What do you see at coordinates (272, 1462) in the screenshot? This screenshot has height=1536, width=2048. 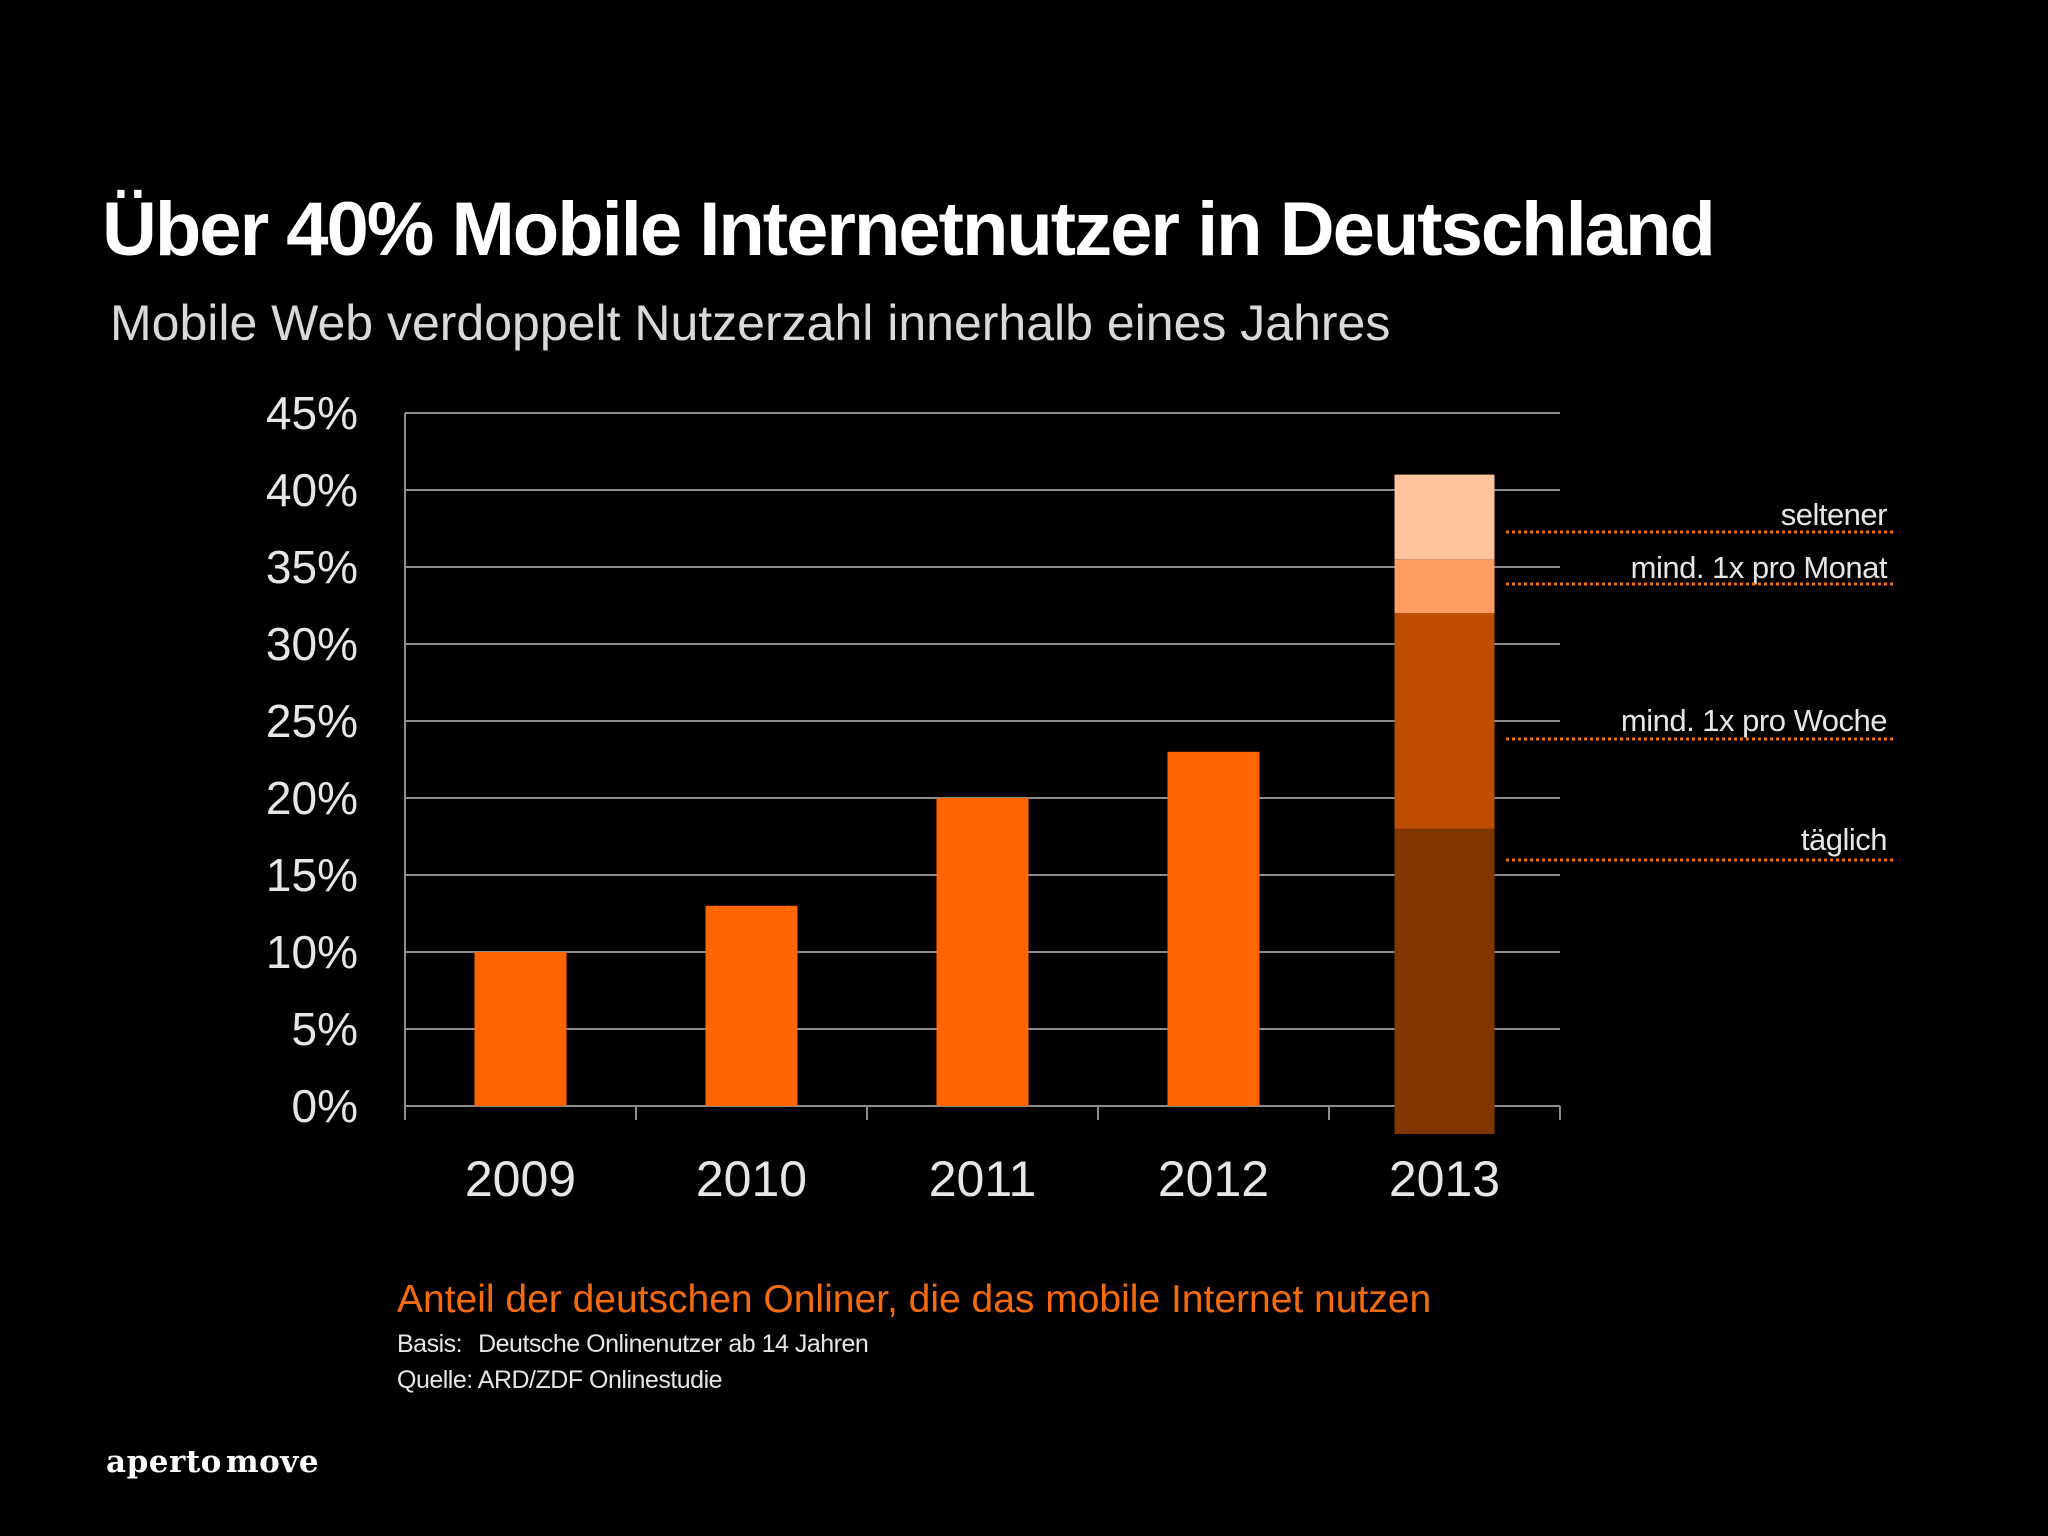 I see `brand-part2: move` at bounding box center [272, 1462].